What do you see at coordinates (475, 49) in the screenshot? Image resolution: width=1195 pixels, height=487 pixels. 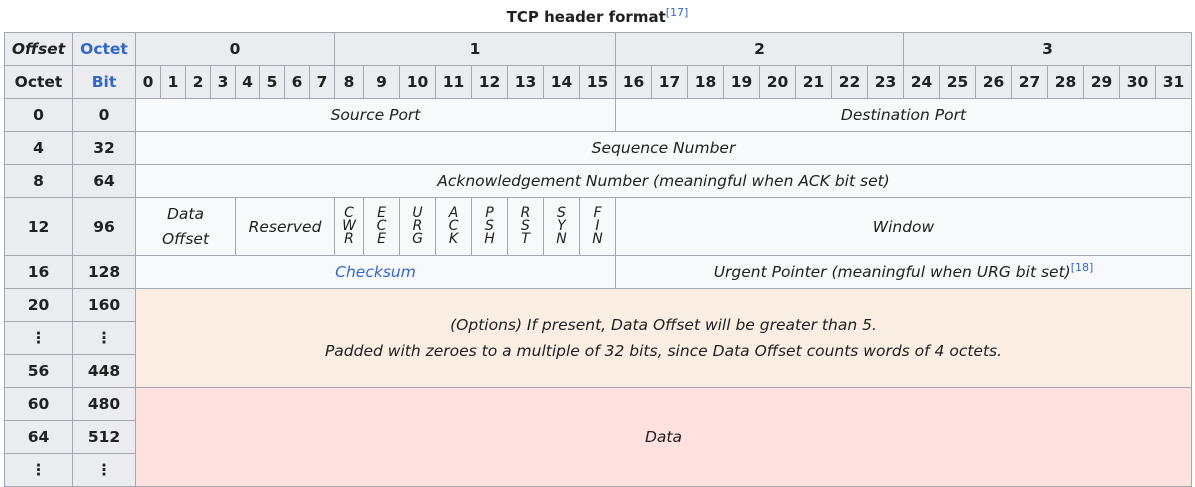 I see `octet-1-header: 1` at bounding box center [475, 49].